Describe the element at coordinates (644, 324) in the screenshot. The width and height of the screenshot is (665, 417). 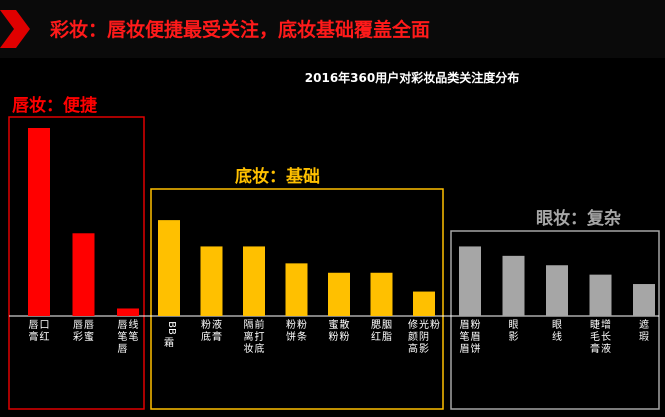
I see `svg-text: 遮` at that location.